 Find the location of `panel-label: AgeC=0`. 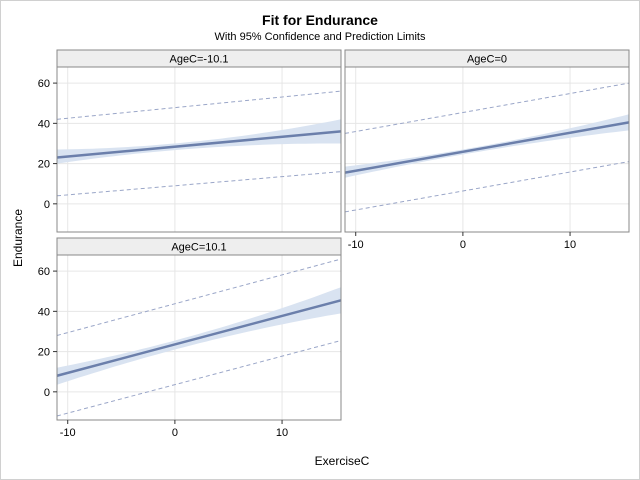

panel-label: AgeC=0 is located at coordinates (487, 60).